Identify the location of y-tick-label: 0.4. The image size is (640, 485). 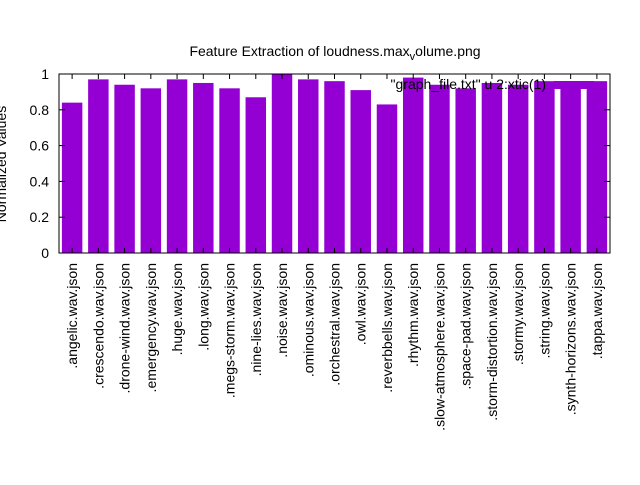
(40, 181).